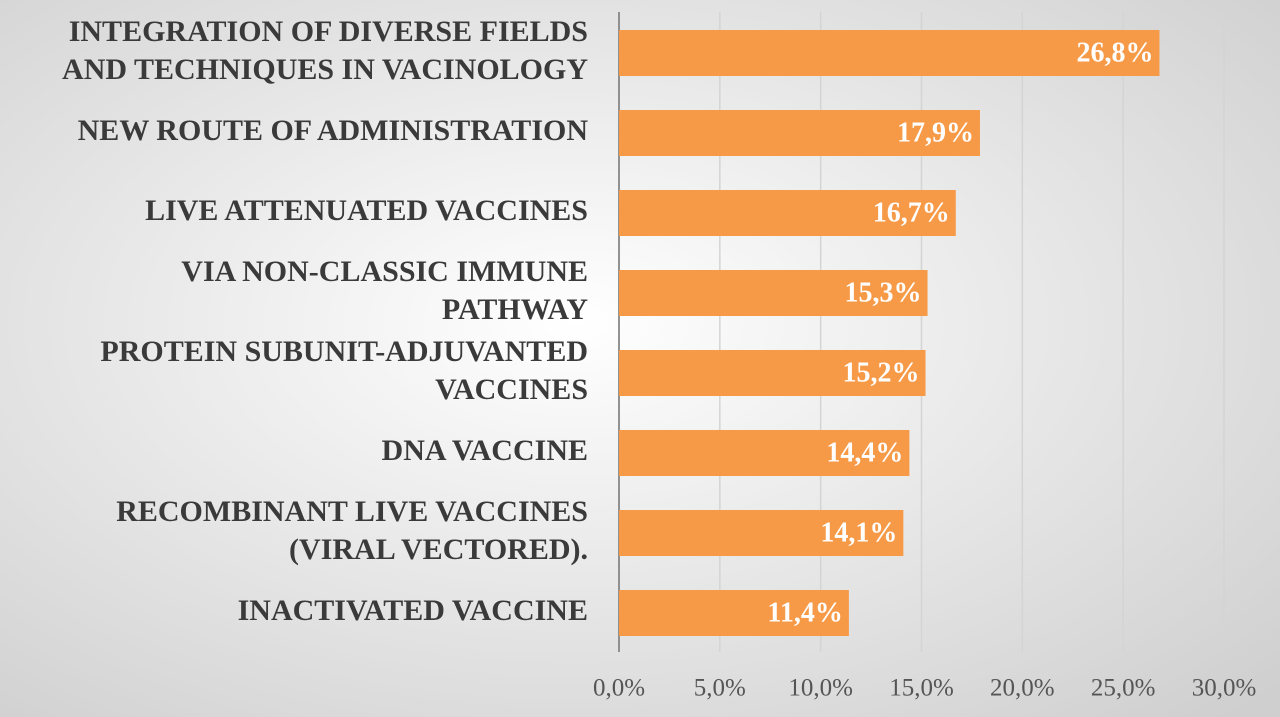  What do you see at coordinates (1022, 688) in the screenshot?
I see `x-tick-label: 20,0%` at bounding box center [1022, 688].